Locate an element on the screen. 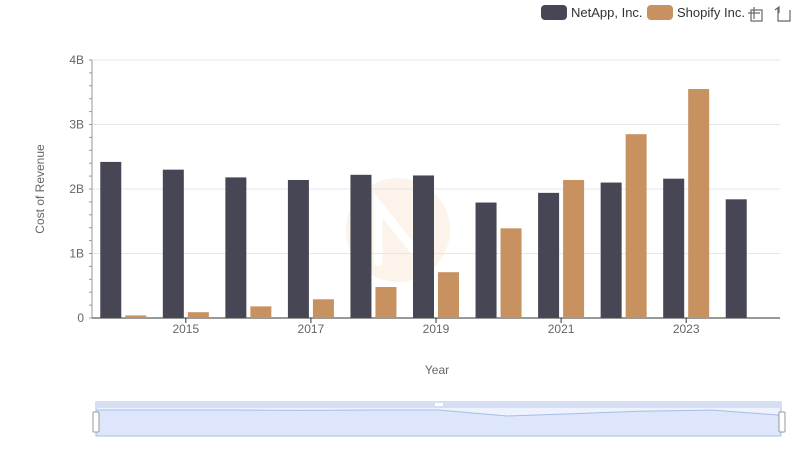  x-tick-label: 2017 is located at coordinates (311, 329).